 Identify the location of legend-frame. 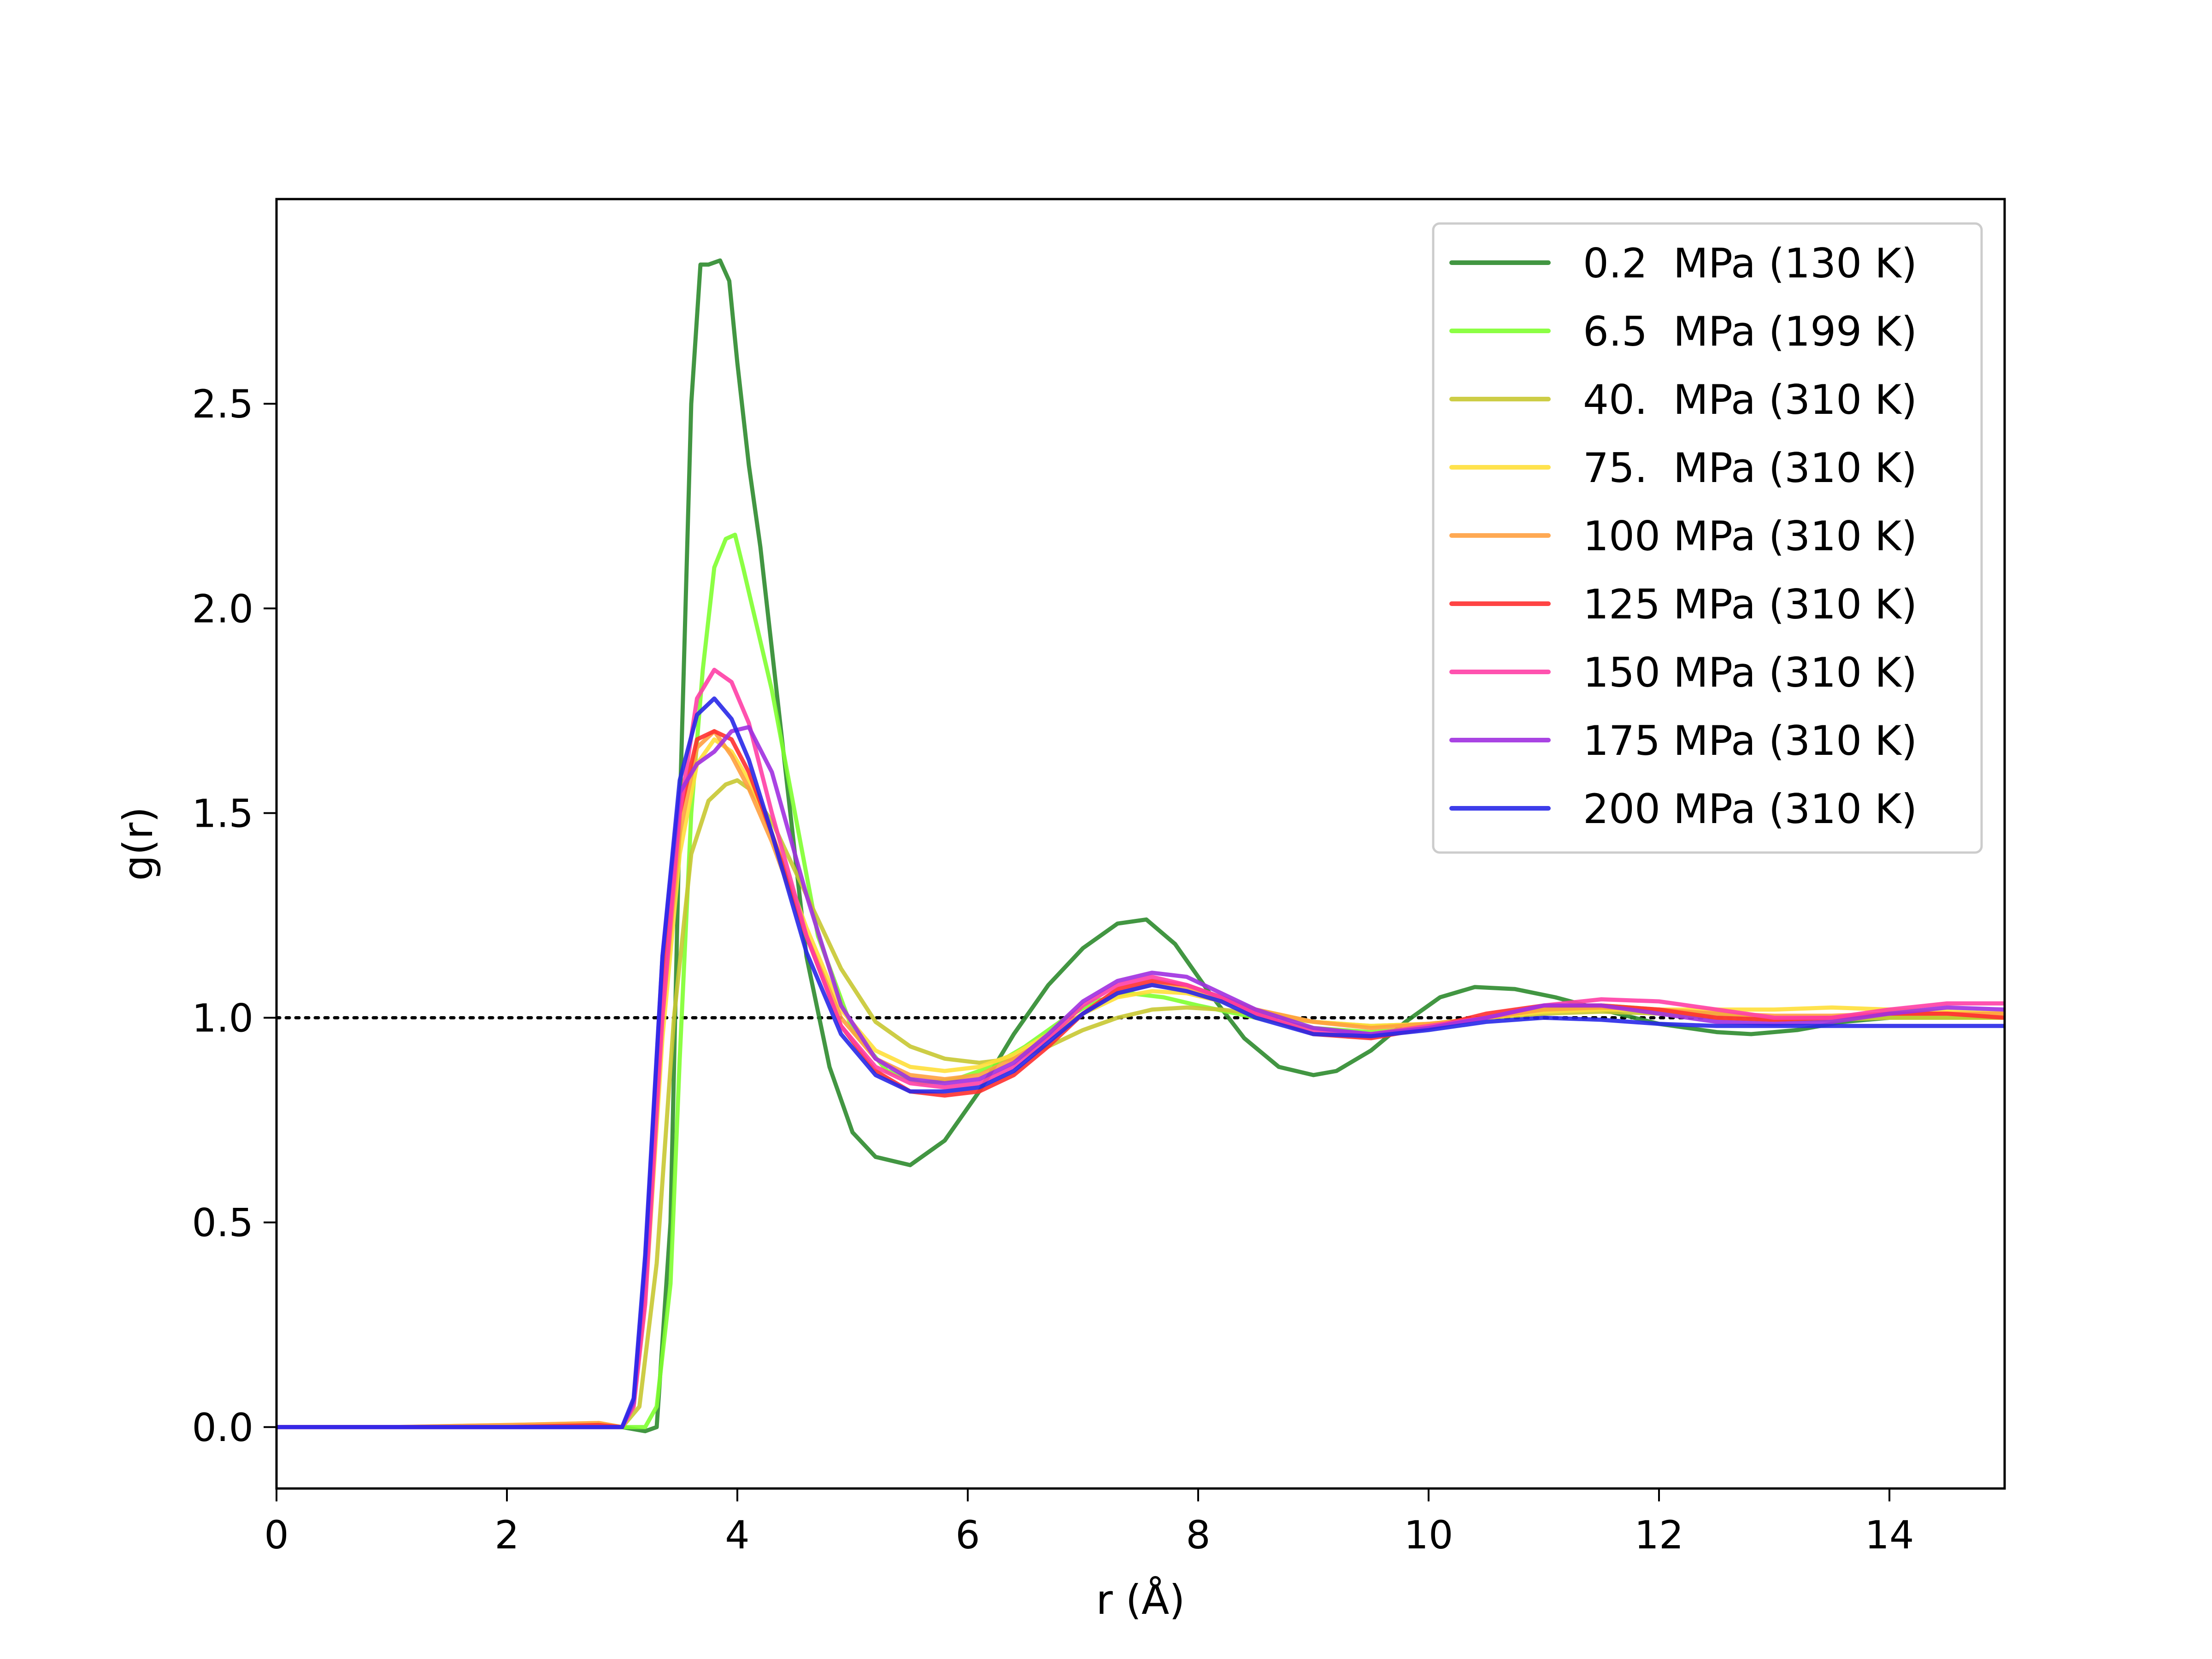
(1707, 538).